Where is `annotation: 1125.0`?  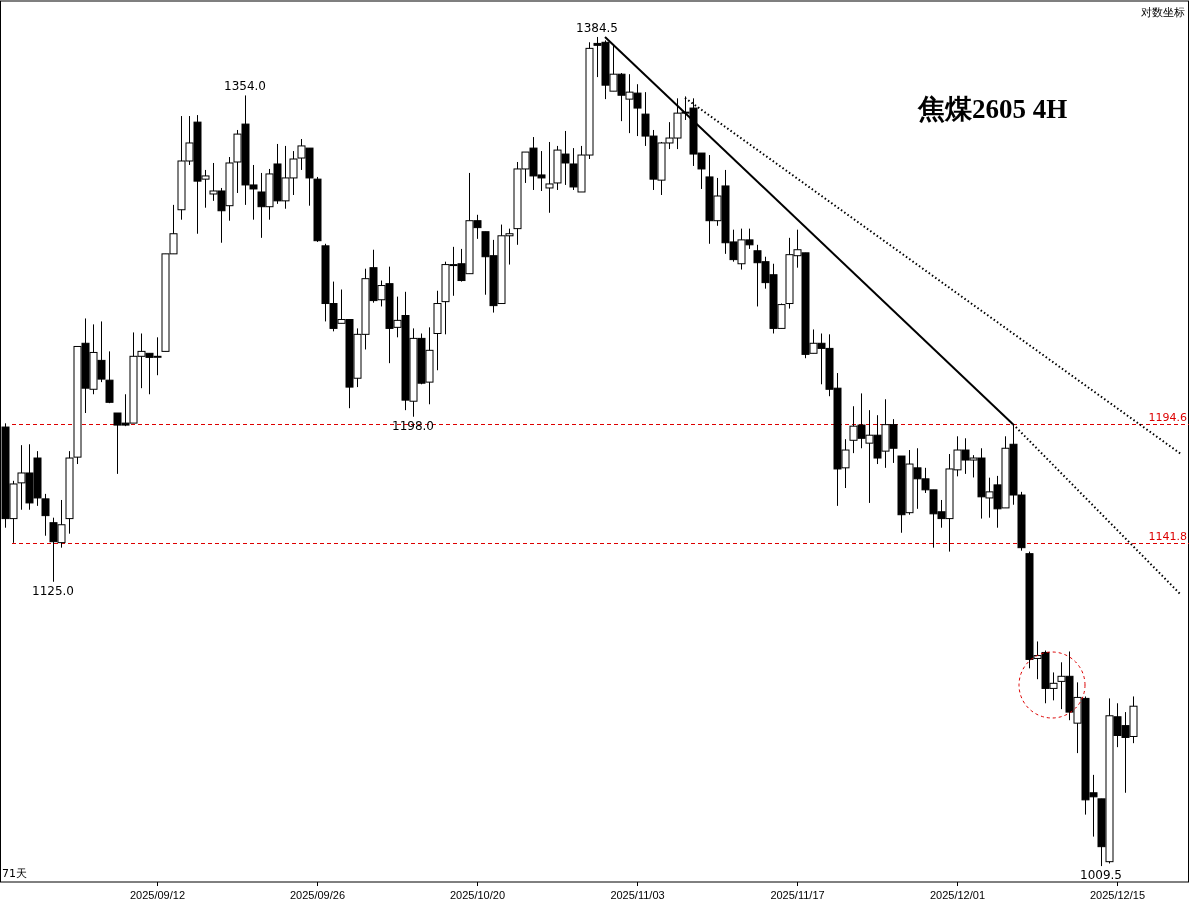
annotation: 1125.0 is located at coordinates (53, 590).